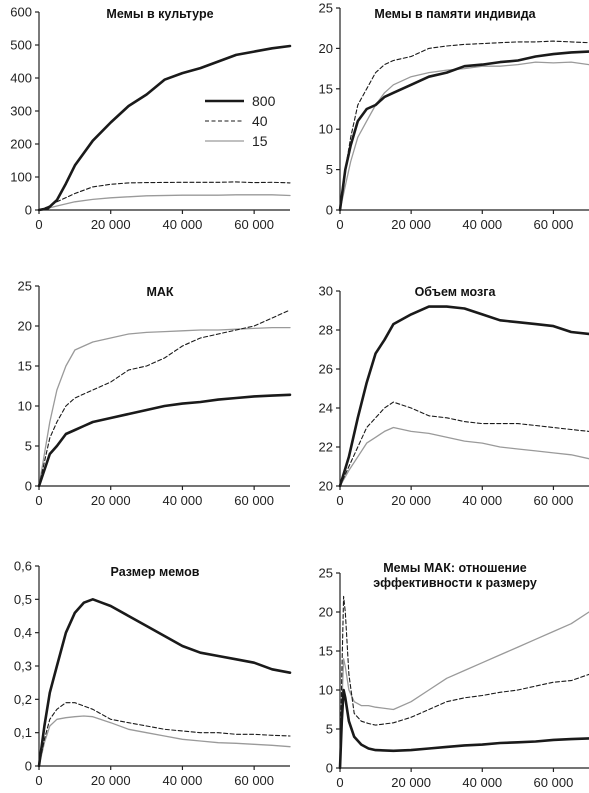 Image resolution: width=589 pixels, height=793 pixels. I want to click on chart-title: Объем мозга, so click(456, 292).